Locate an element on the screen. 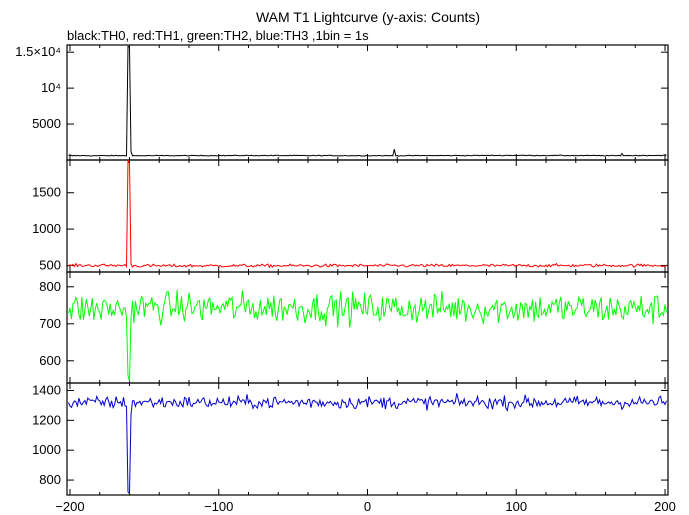 The image size is (689, 515). x-tick-label: 100 is located at coordinates (516, 506).